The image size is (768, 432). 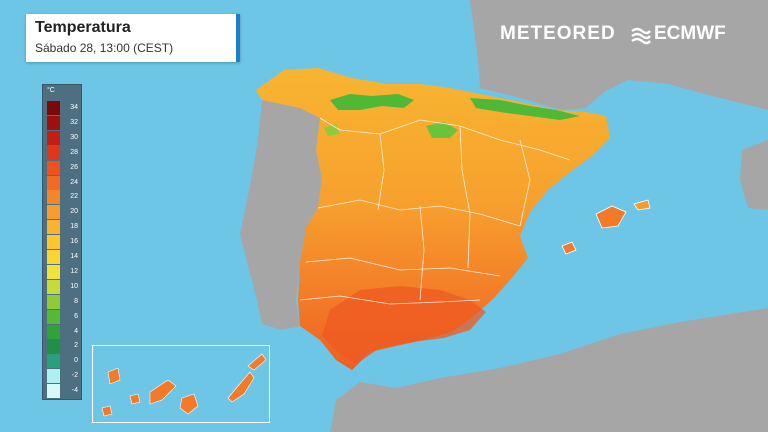 I want to click on legend-label: 4, so click(x=76, y=331).